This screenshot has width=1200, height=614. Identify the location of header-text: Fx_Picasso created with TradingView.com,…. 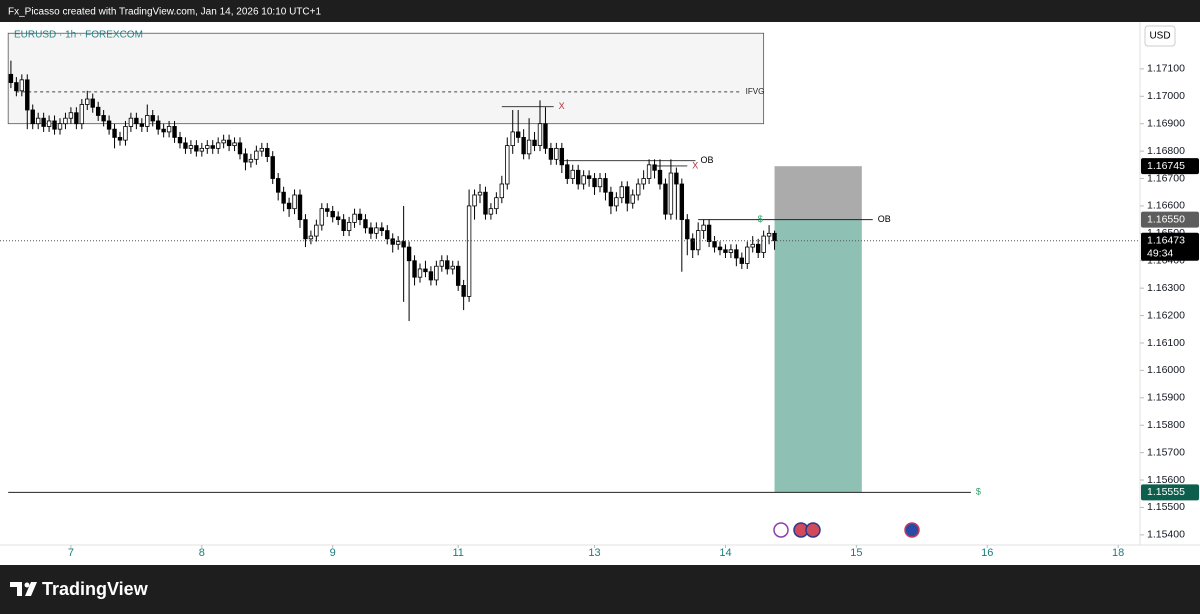
(164, 12).